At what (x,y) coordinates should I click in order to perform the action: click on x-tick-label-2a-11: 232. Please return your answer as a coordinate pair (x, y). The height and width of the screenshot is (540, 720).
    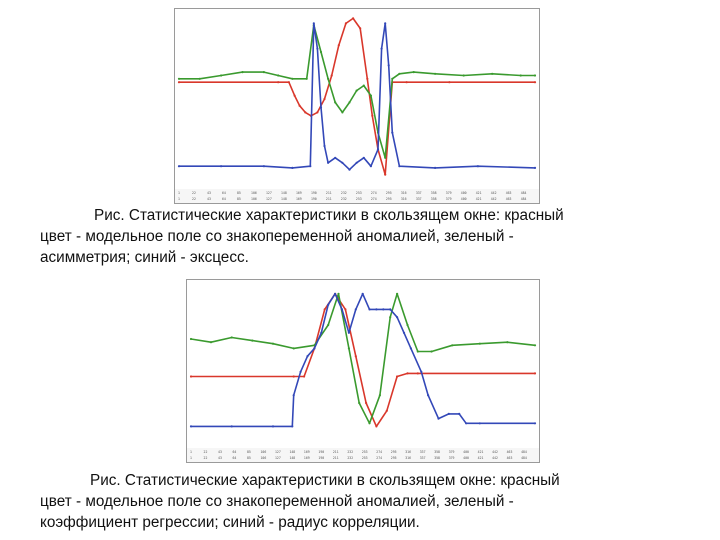
    Looking at the image, I should click on (350, 452).